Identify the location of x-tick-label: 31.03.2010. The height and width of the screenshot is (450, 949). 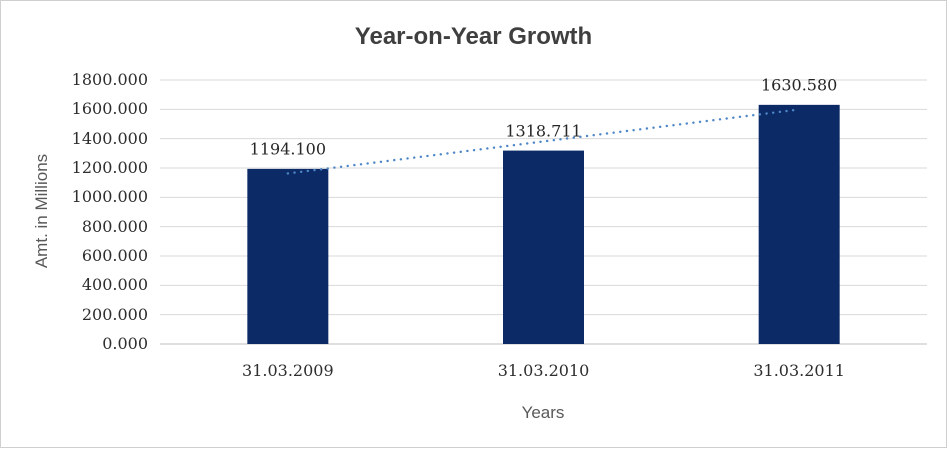
(543, 370).